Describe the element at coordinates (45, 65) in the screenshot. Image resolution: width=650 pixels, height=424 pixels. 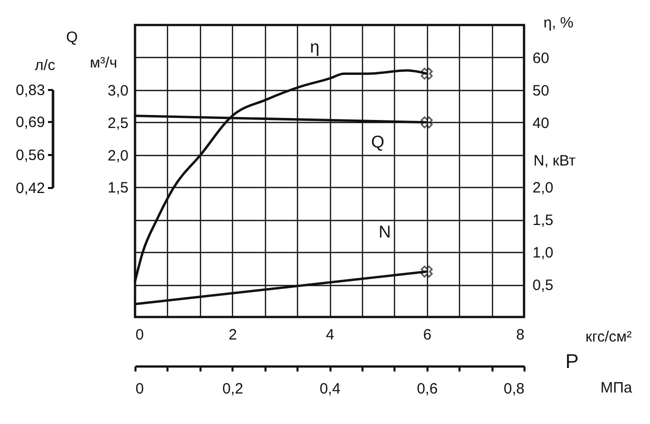
I see `text: л/с` at that location.